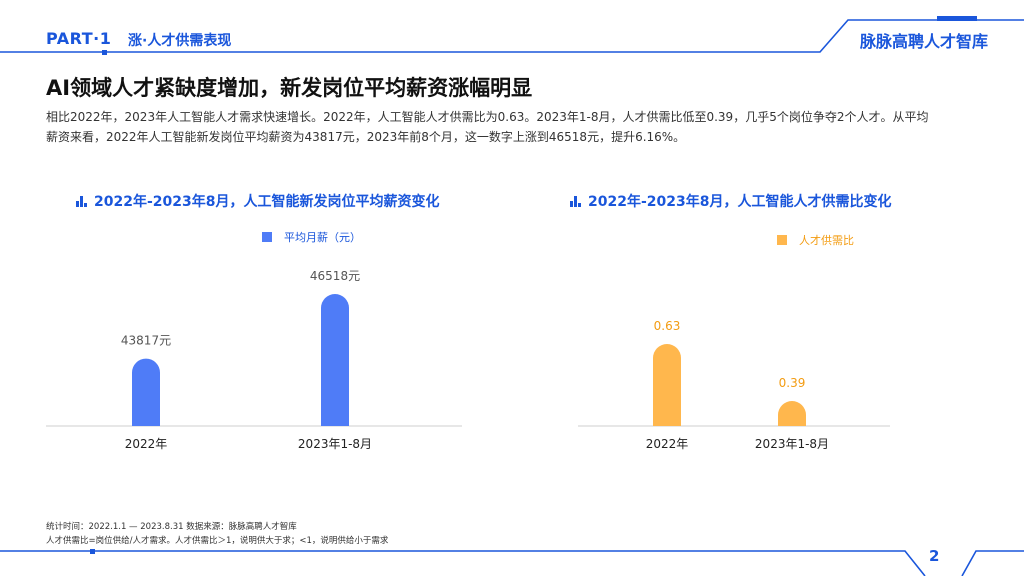  I want to click on ratio-legend-swatch, so click(782, 240).